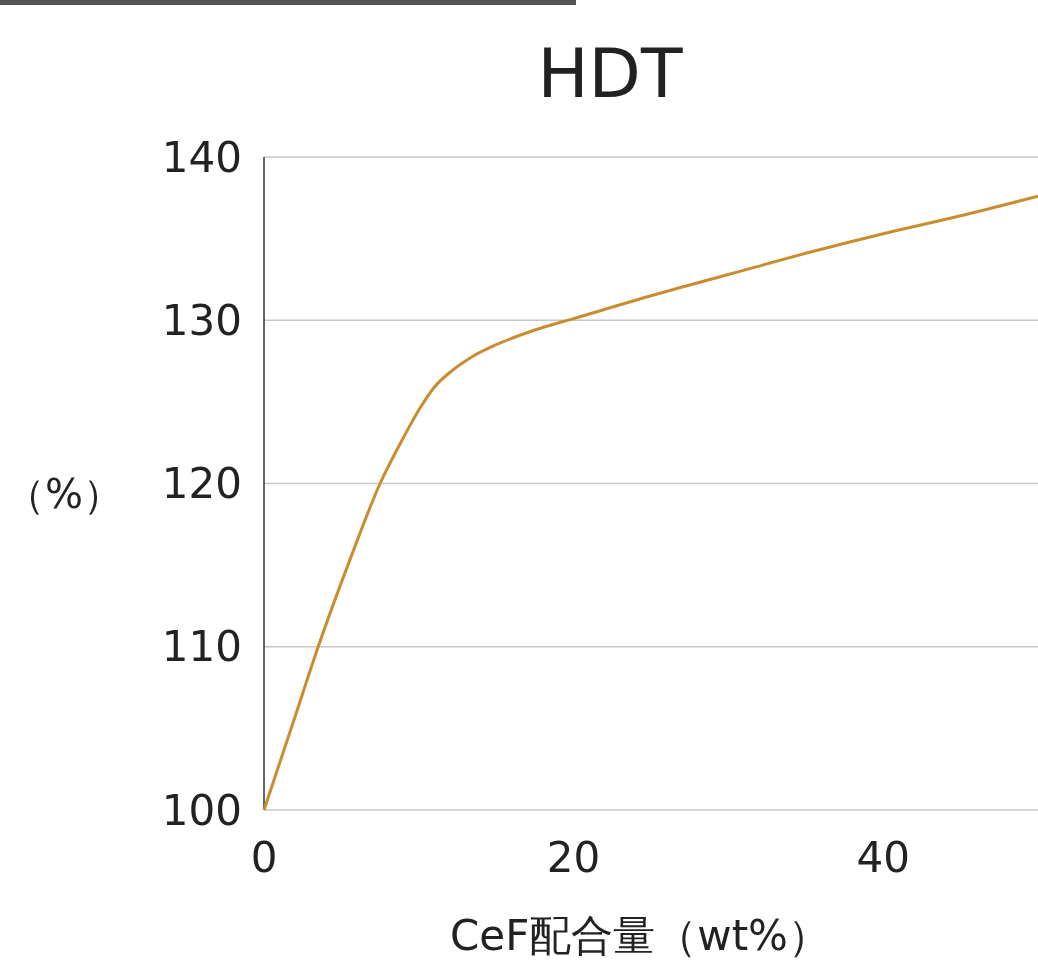 The height and width of the screenshot is (961, 1038). I want to click on x-tick-label: 40, so click(883, 857).